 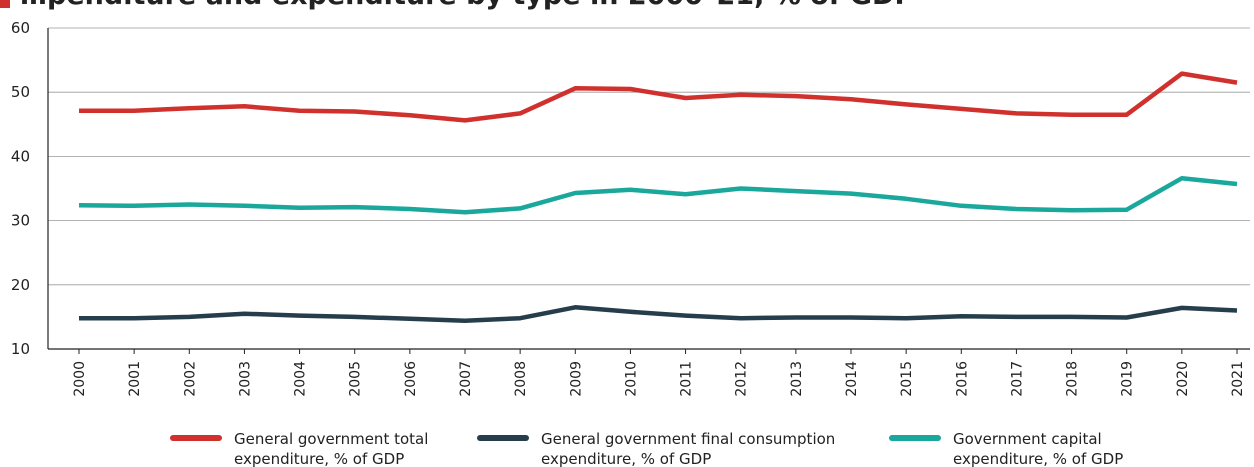 What do you see at coordinates (1183, 379) in the screenshot?
I see `x-tick-label: 2020` at bounding box center [1183, 379].